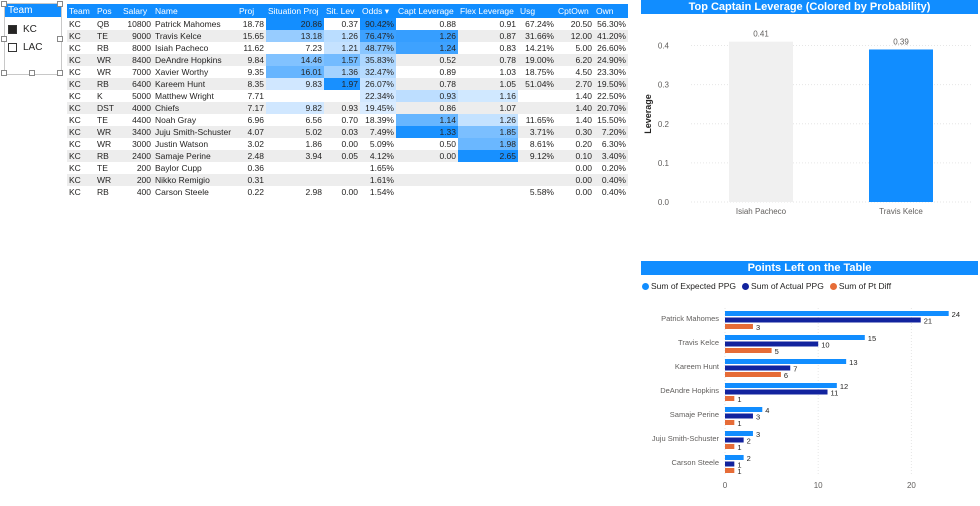 This screenshot has width=980, height=506. Describe the element at coordinates (611, 108) in the screenshot. I see `cell-own: 20.70%` at that location.